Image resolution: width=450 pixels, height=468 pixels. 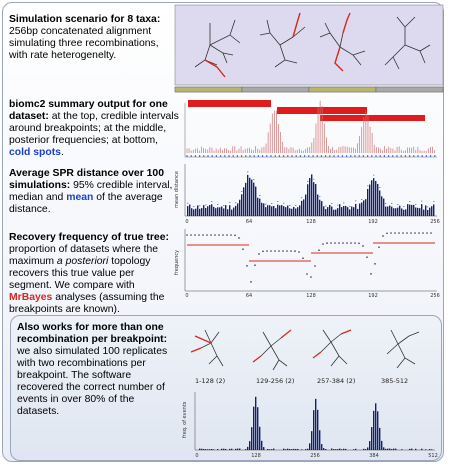 I want to click on fig4-y-label: frequency, so click(x=177, y=262).